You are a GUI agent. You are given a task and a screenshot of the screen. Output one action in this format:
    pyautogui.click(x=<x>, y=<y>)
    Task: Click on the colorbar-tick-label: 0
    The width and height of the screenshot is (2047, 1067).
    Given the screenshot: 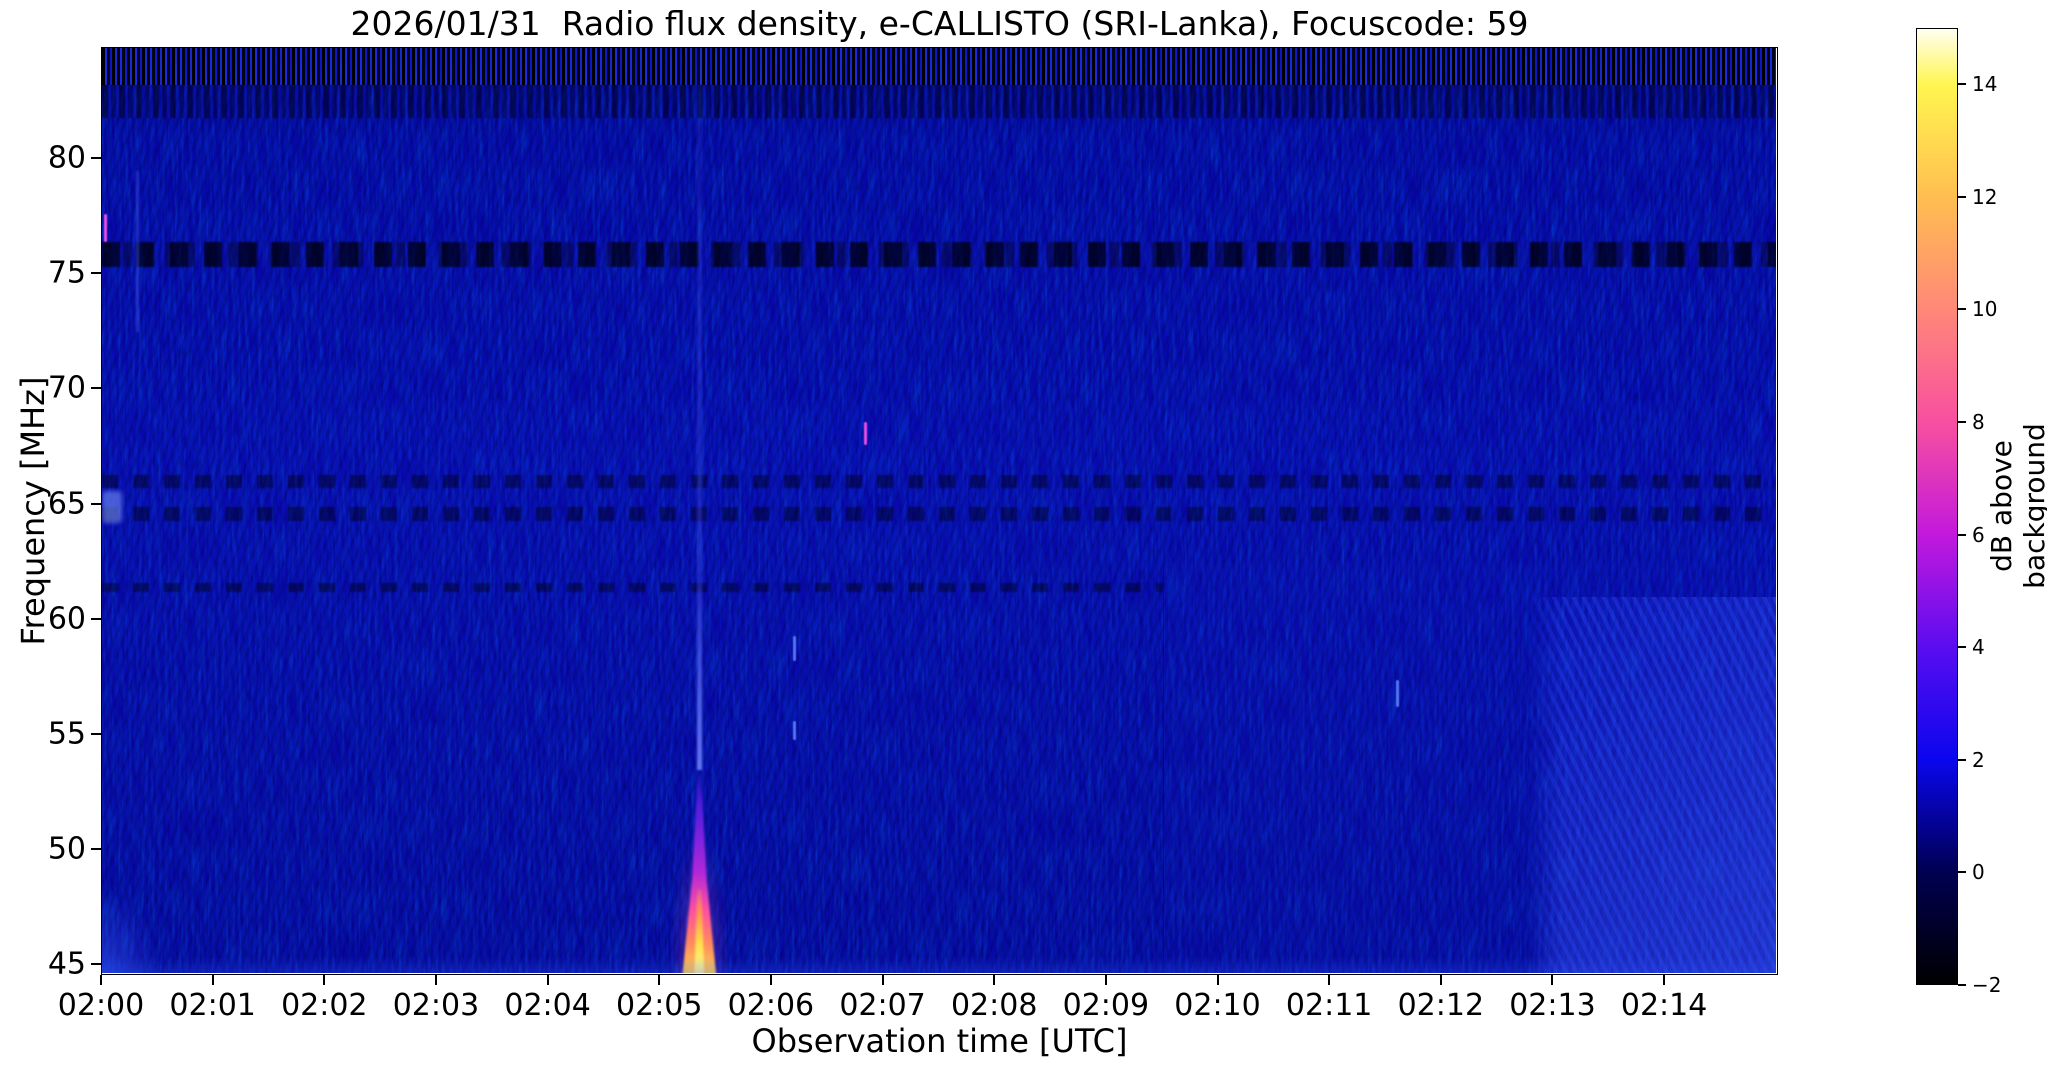 What is the action you would take?
    pyautogui.click(x=1978, y=872)
    